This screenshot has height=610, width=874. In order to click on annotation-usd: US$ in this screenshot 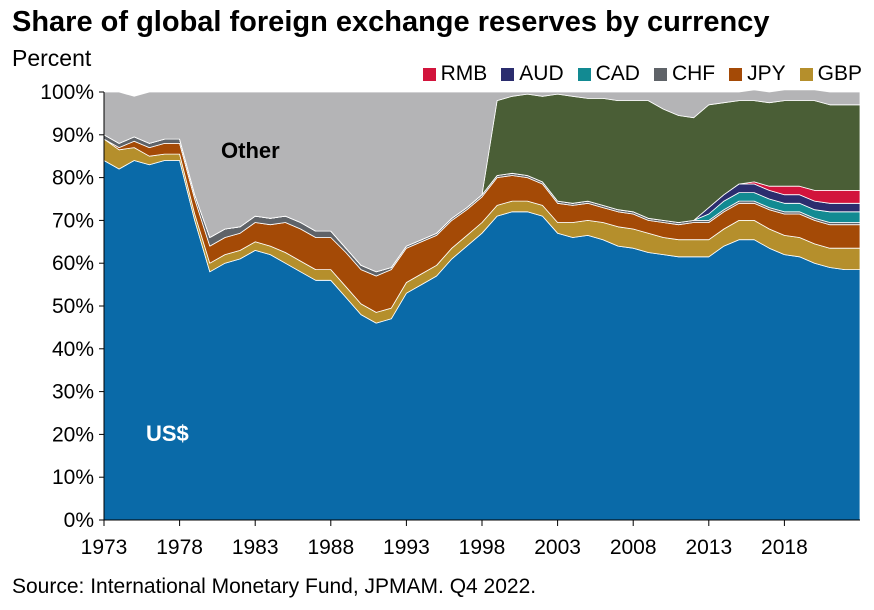, I will do `click(167, 433)`.